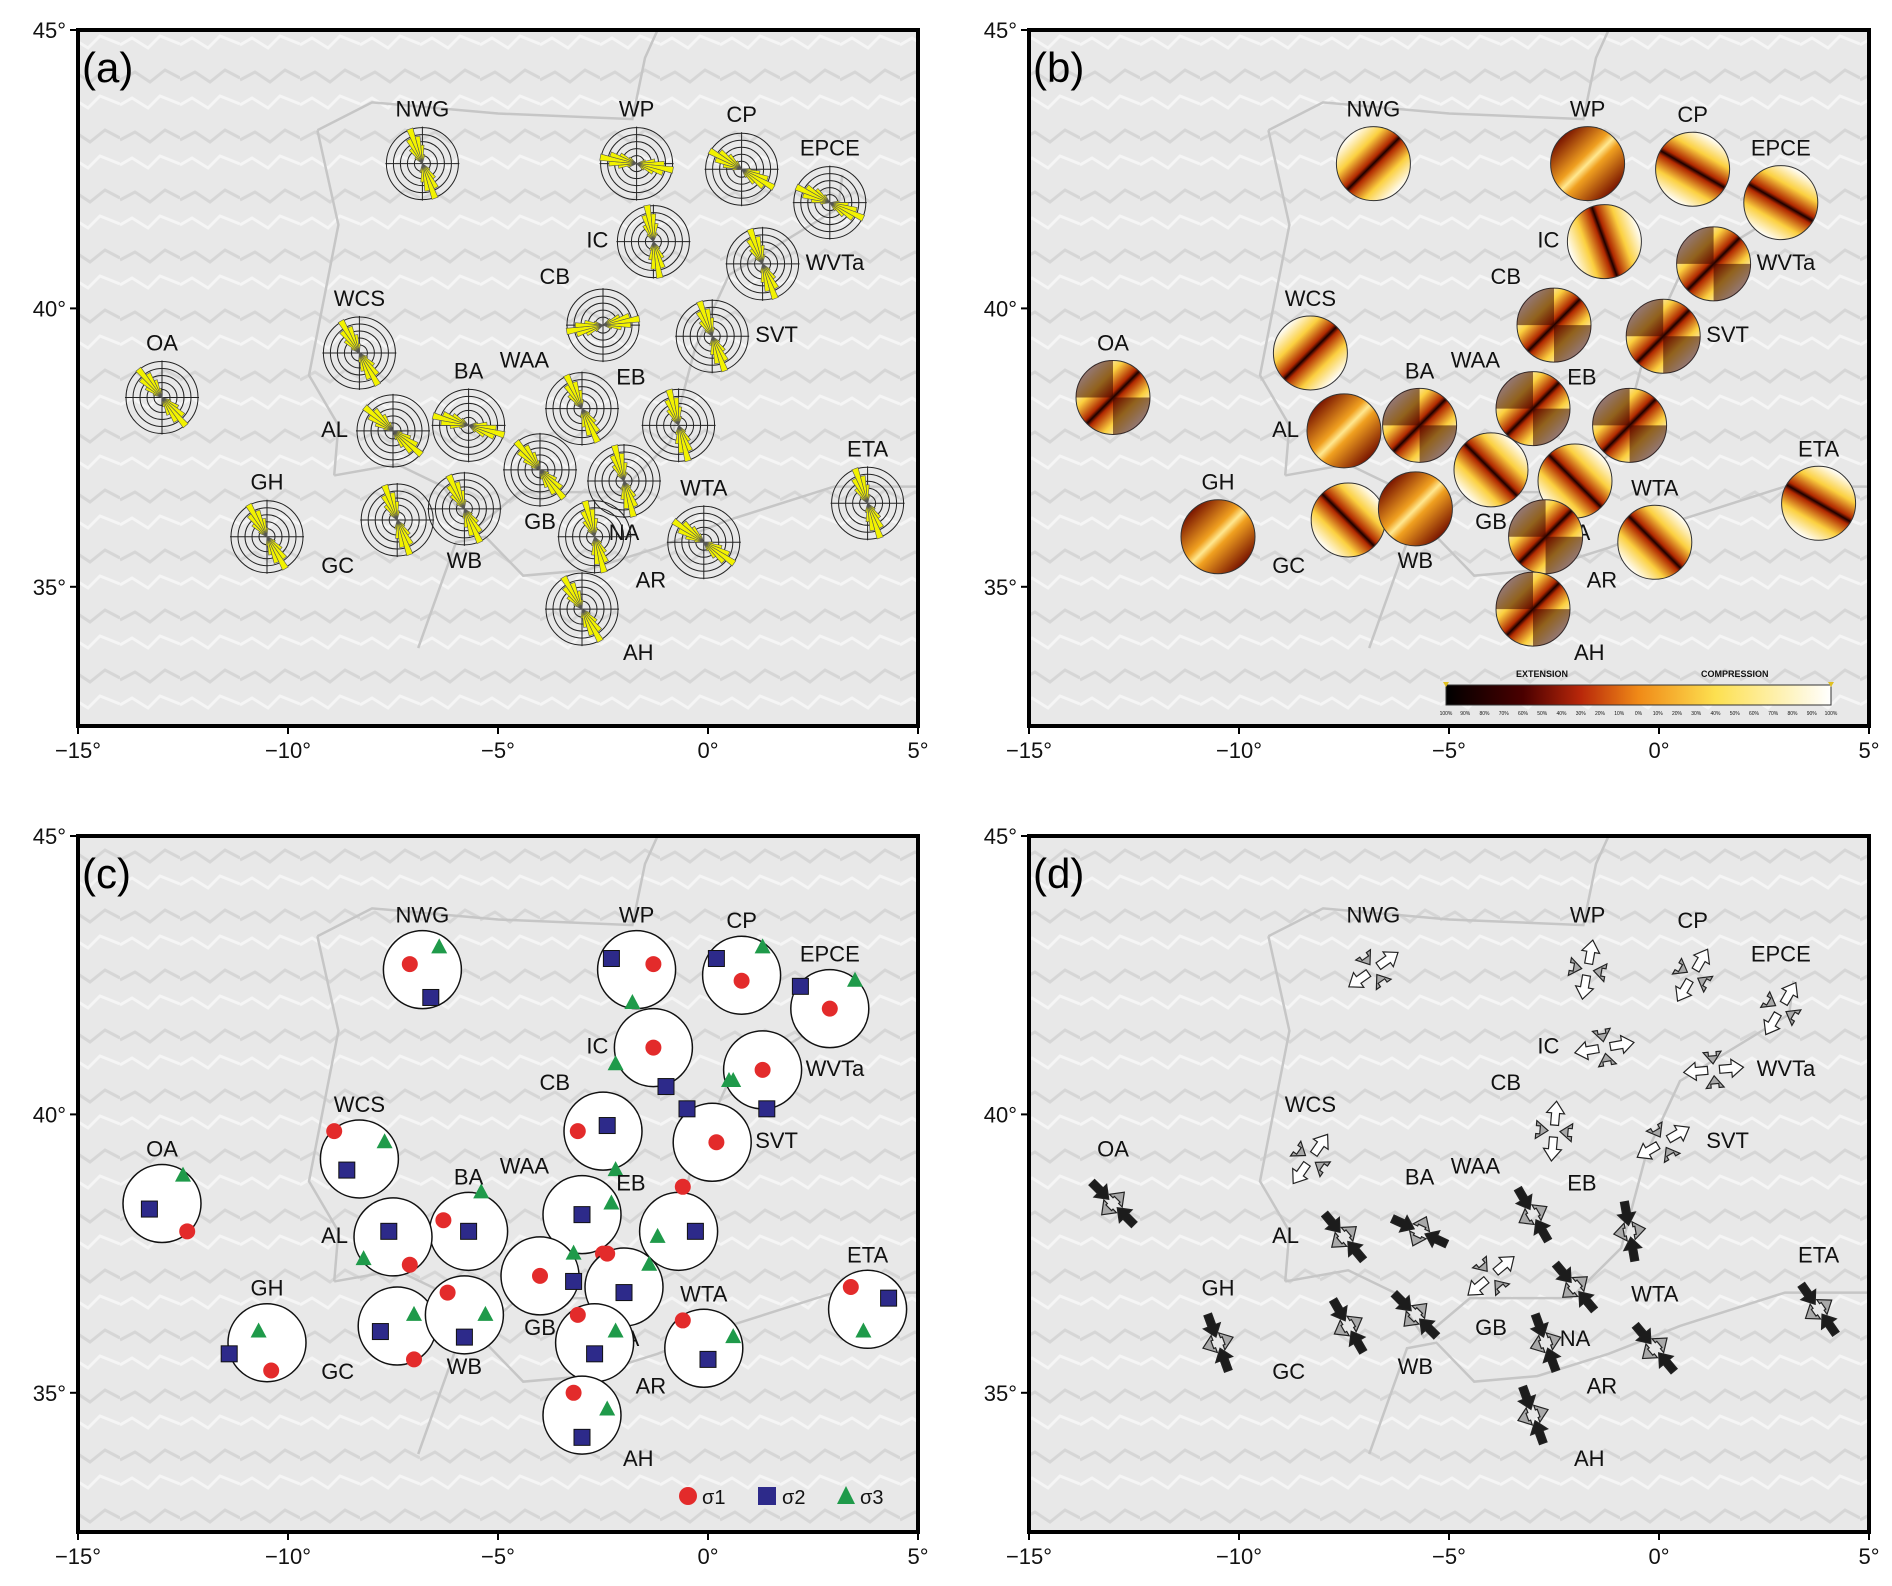 The width and height of the screenshot is (1892, 1586). I want to click on site-svt-a: SVT, so click(736, 336).